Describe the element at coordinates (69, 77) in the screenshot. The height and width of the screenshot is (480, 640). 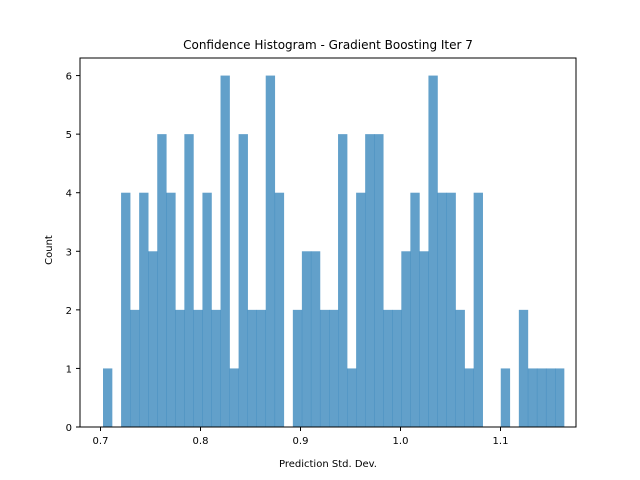
I see `y-tick-label: 6` at that location.